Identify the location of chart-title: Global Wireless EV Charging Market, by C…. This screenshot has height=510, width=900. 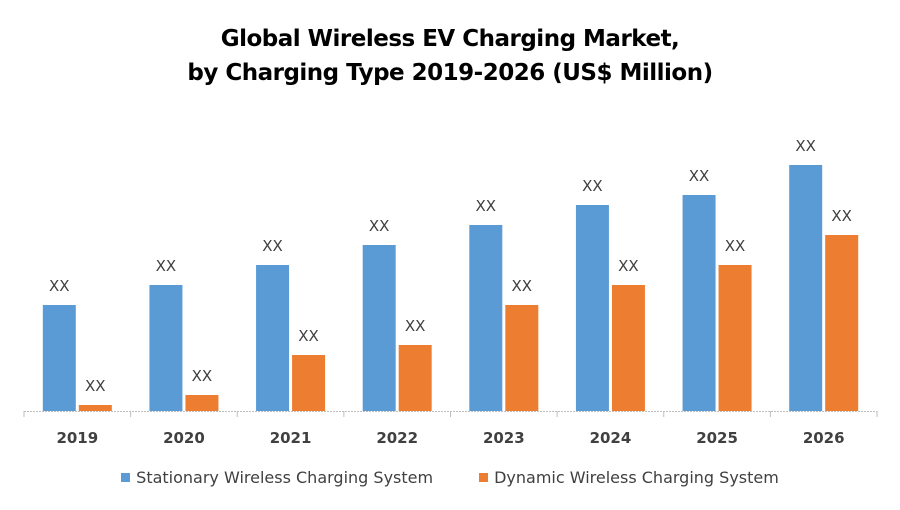
(450, 56).